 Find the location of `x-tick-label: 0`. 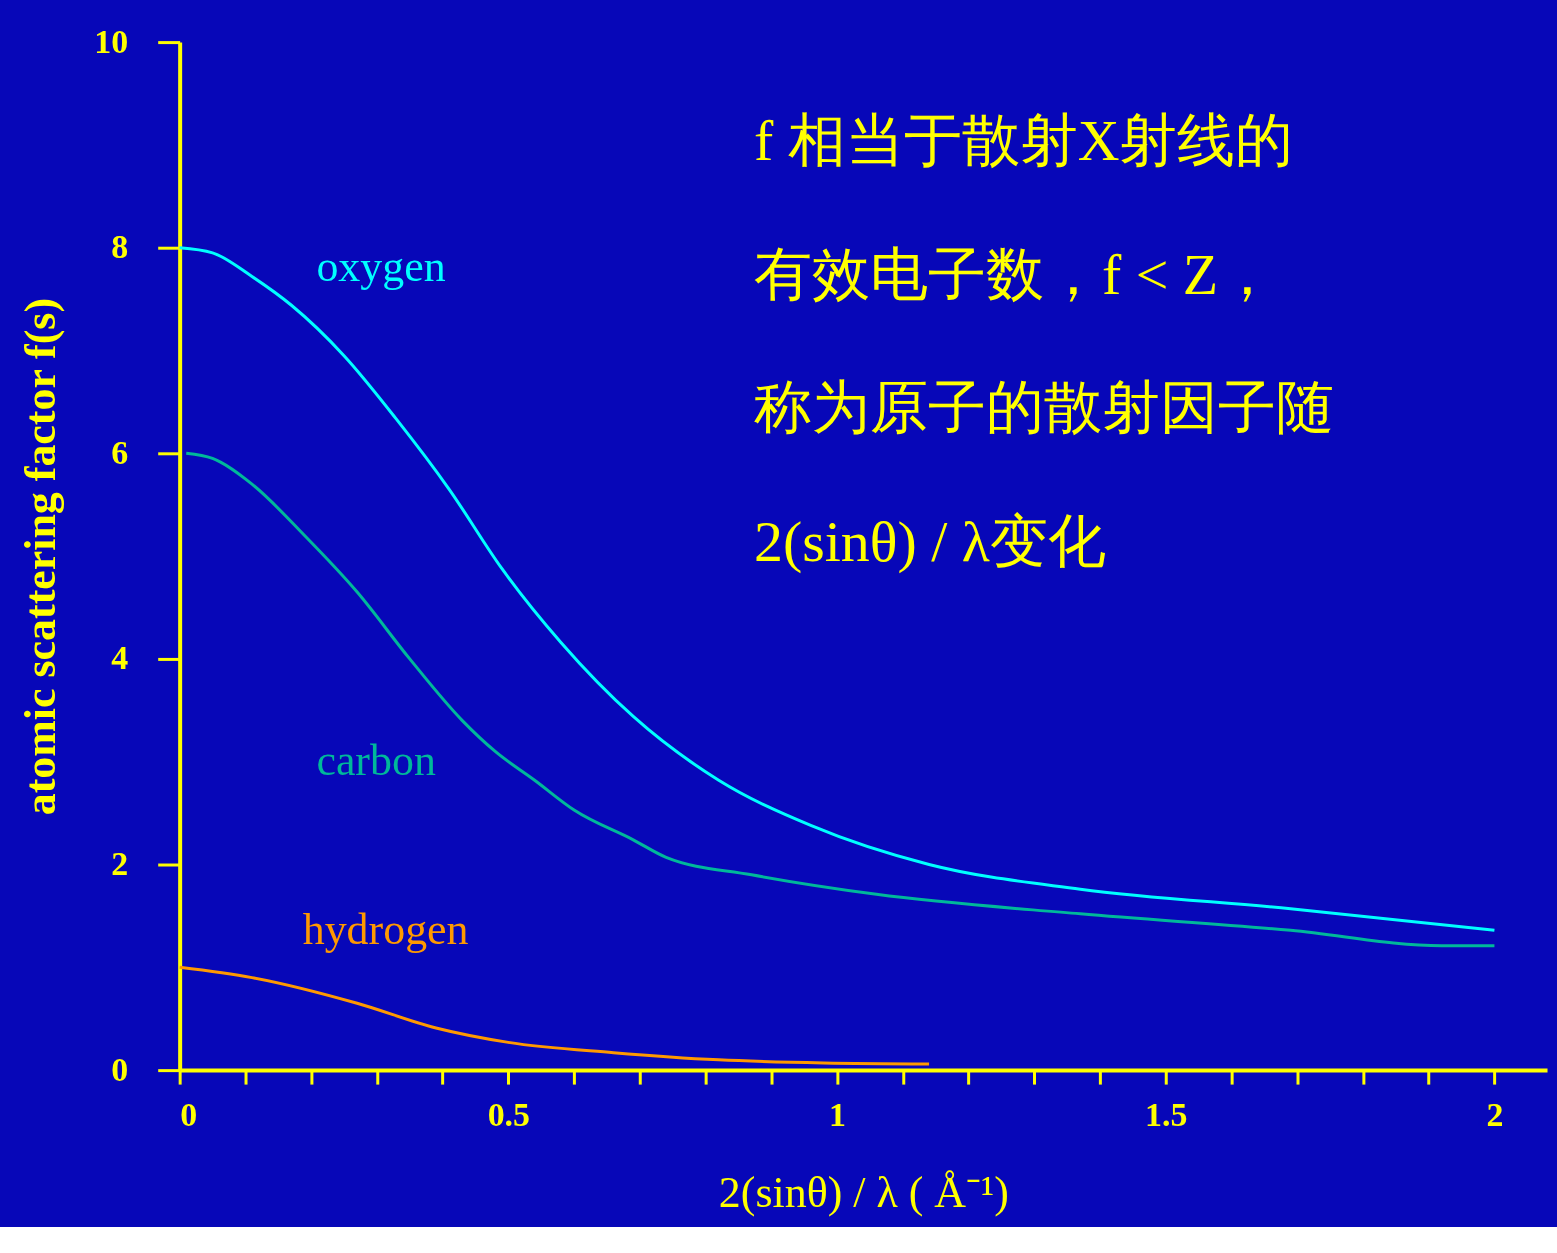

x-tick-label: 0 is located at coordinates (189, 1114).